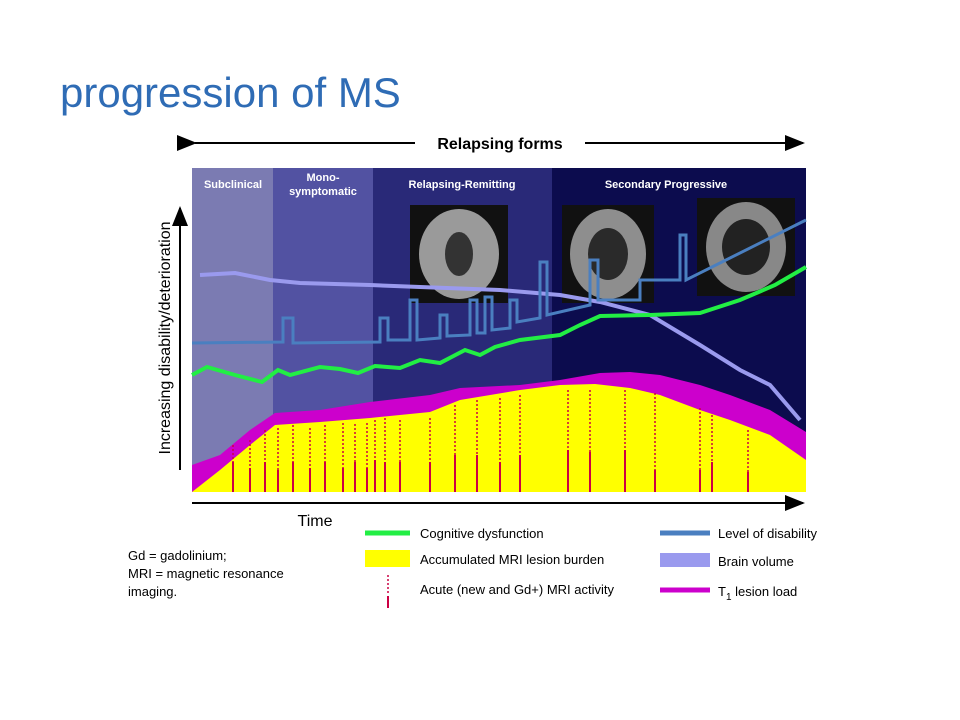 Image resolution: width=960 pixels, height=720 pixels. What do you see at coordinates (177, 555) in the screenshot?
I see `footnote: Gd = gadolinium;` at bounding box center [177, 555].